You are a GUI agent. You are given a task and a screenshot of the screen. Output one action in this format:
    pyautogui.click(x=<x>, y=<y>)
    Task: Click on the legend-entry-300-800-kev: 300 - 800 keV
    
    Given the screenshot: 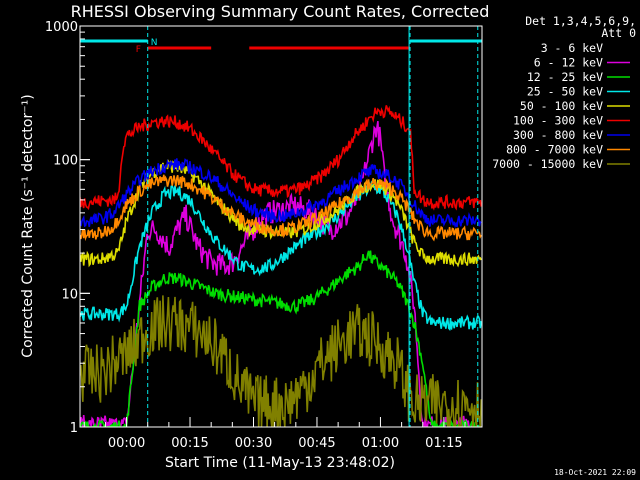 What is the action you would take?
    pyautogui.click(x=558, y=135)
    